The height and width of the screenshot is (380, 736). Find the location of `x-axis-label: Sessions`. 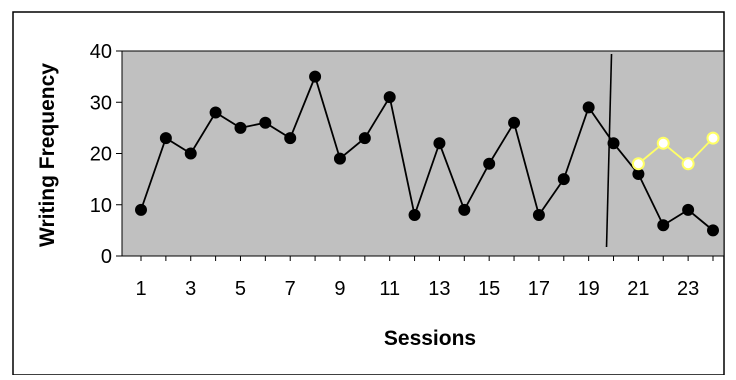

x-axis-label: Sessions is located at coordinates (430, 338).